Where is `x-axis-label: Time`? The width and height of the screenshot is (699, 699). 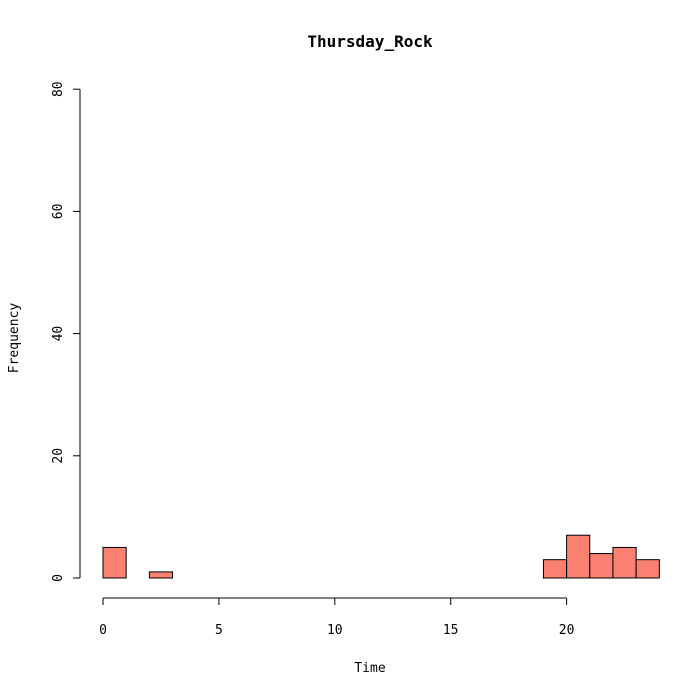 x-axis-label: Time is located at coordinates (369, 668).